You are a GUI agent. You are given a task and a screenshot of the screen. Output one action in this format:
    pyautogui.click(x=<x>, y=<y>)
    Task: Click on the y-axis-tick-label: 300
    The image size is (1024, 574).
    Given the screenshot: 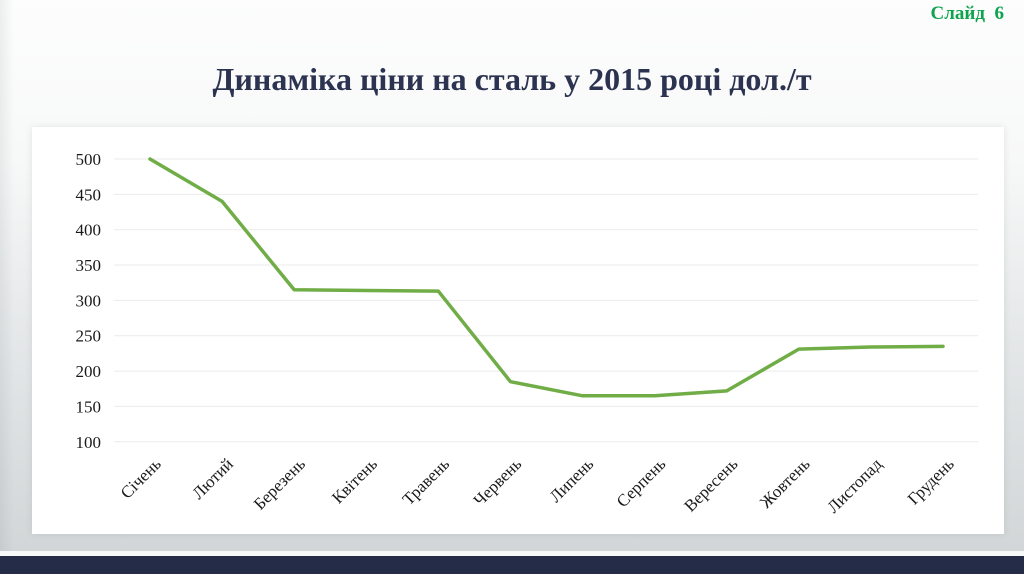 What is the action you would take?
    pyautogui.click(x=89, y=300)
    